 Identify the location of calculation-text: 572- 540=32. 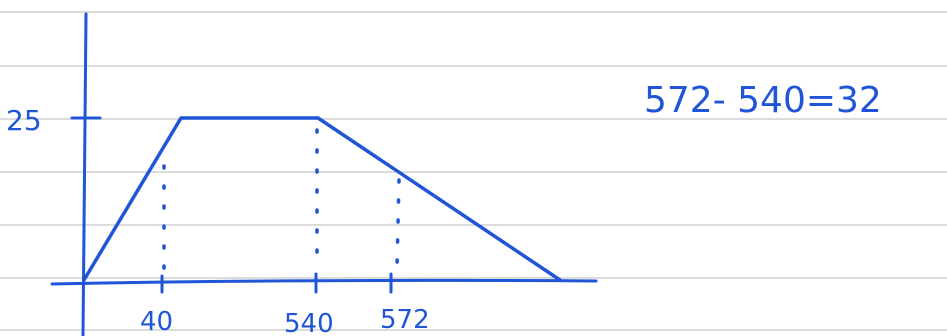
(763, 100).